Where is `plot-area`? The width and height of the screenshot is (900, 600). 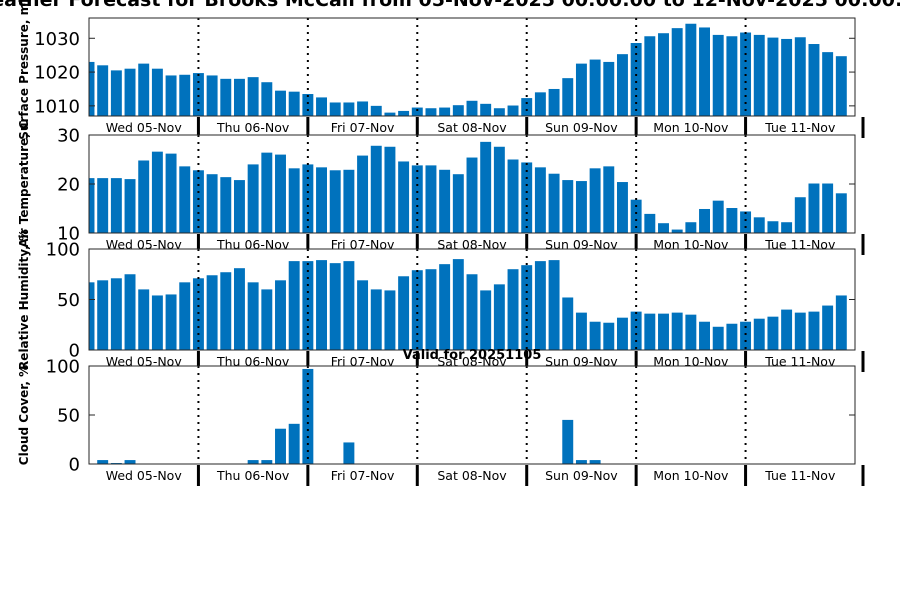 plot-area is located at coordinates (472, 415).